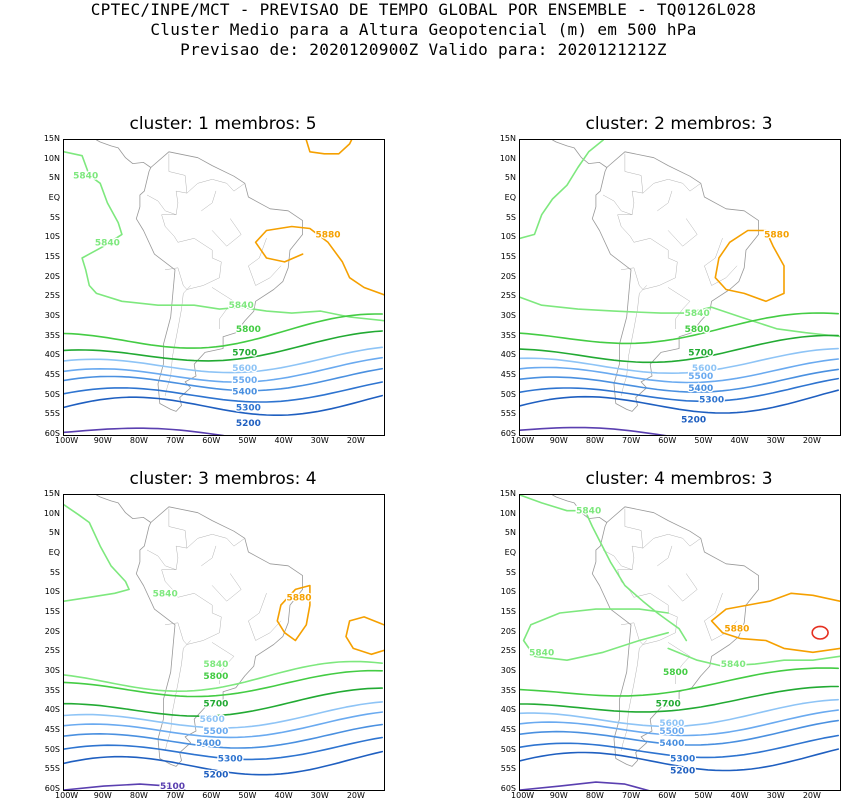  Describe the element at coordinates (52, 355) in the screenshot. I see `latitude-tick-label: 40S` at that location.